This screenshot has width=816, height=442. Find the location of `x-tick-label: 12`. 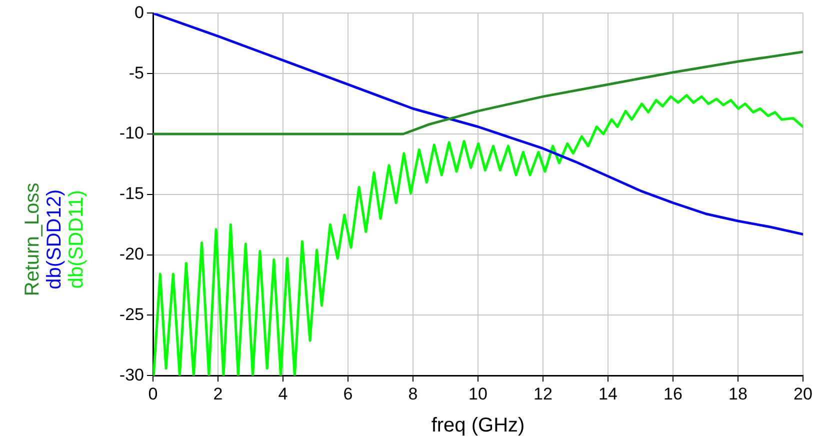

x-tick-label: 12 is located at coordinates (543, 394).